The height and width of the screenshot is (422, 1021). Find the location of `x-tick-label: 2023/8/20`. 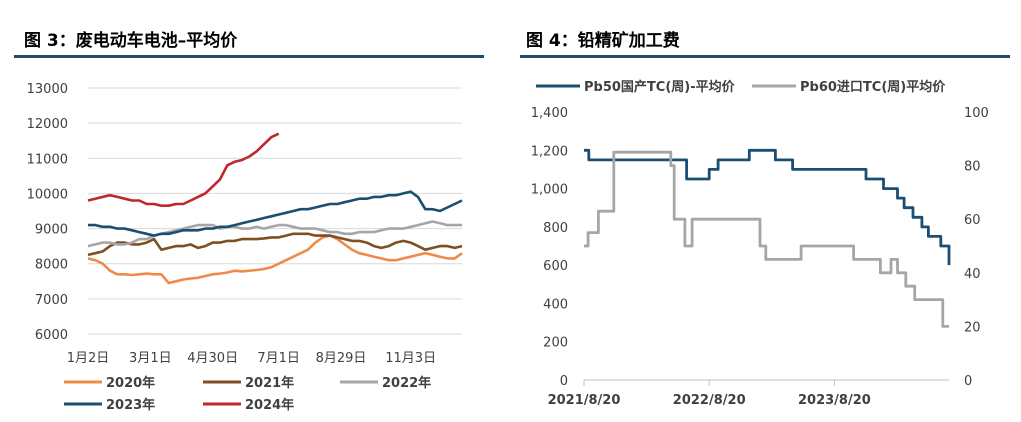

x-tick-label: 2023/8/20 is located at coordinates (834, 400).